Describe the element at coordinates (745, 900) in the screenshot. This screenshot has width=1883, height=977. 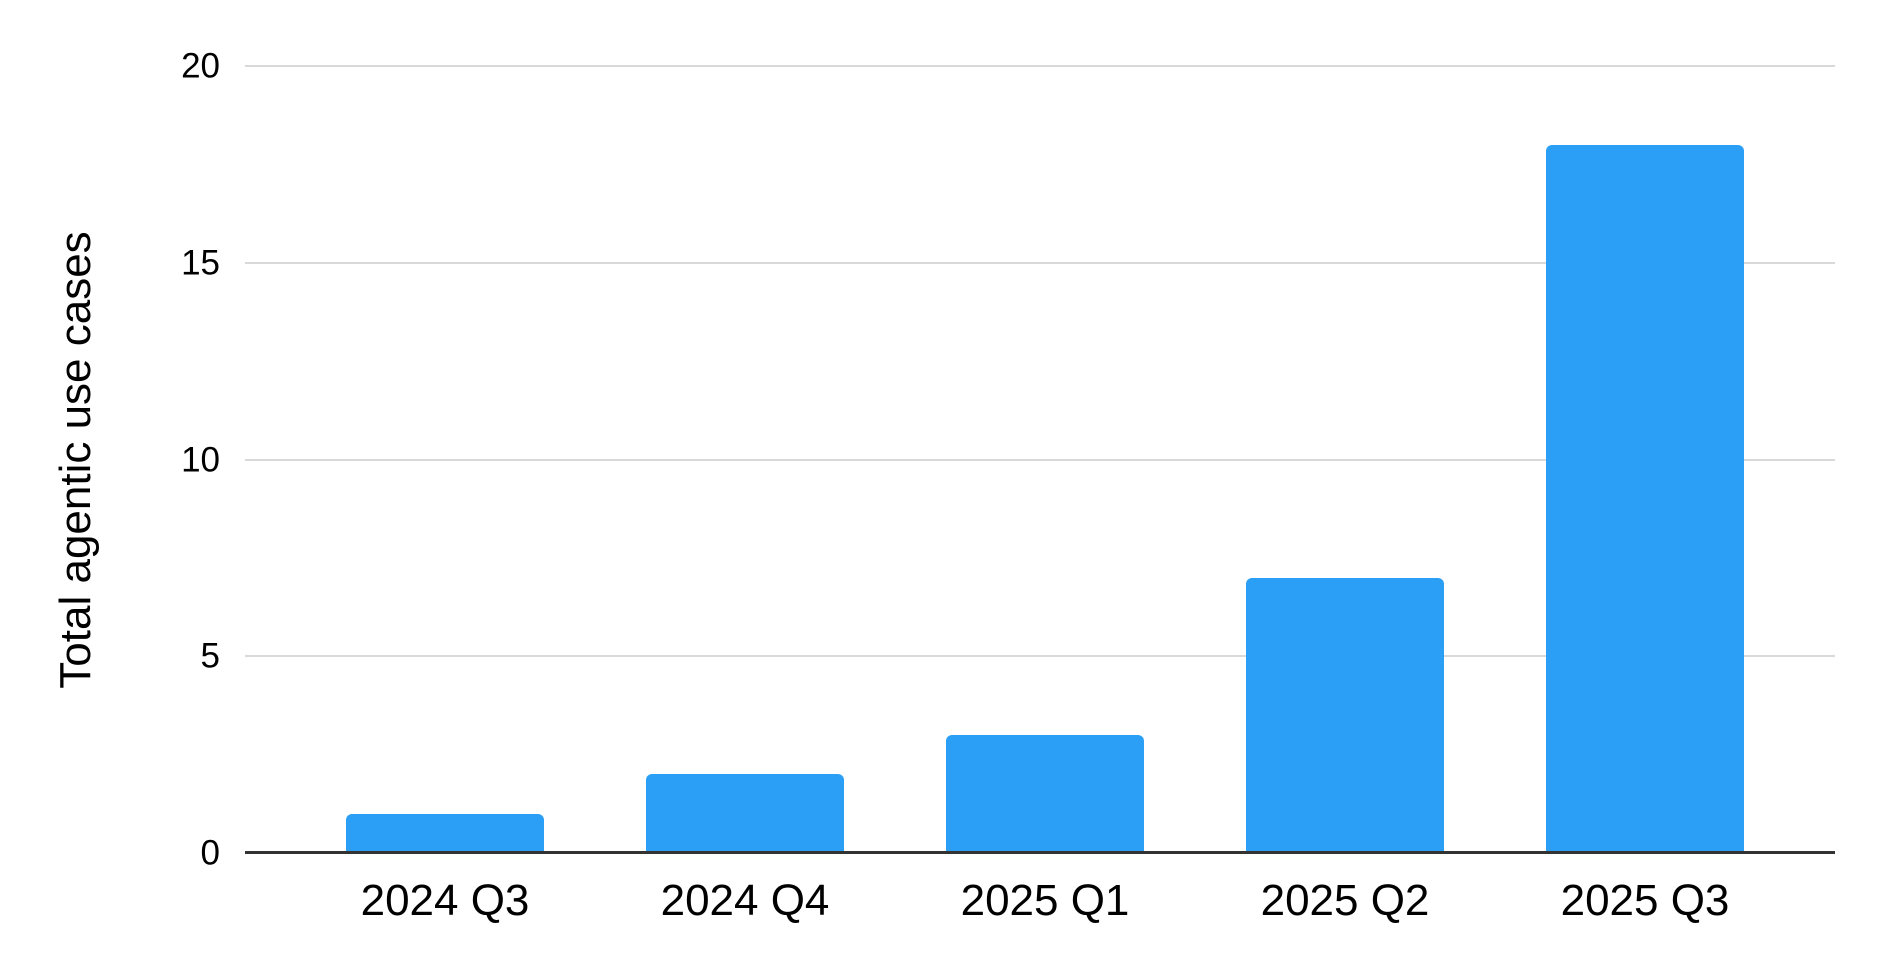
I see `x-tick-label: 2024 Q4` at that location.